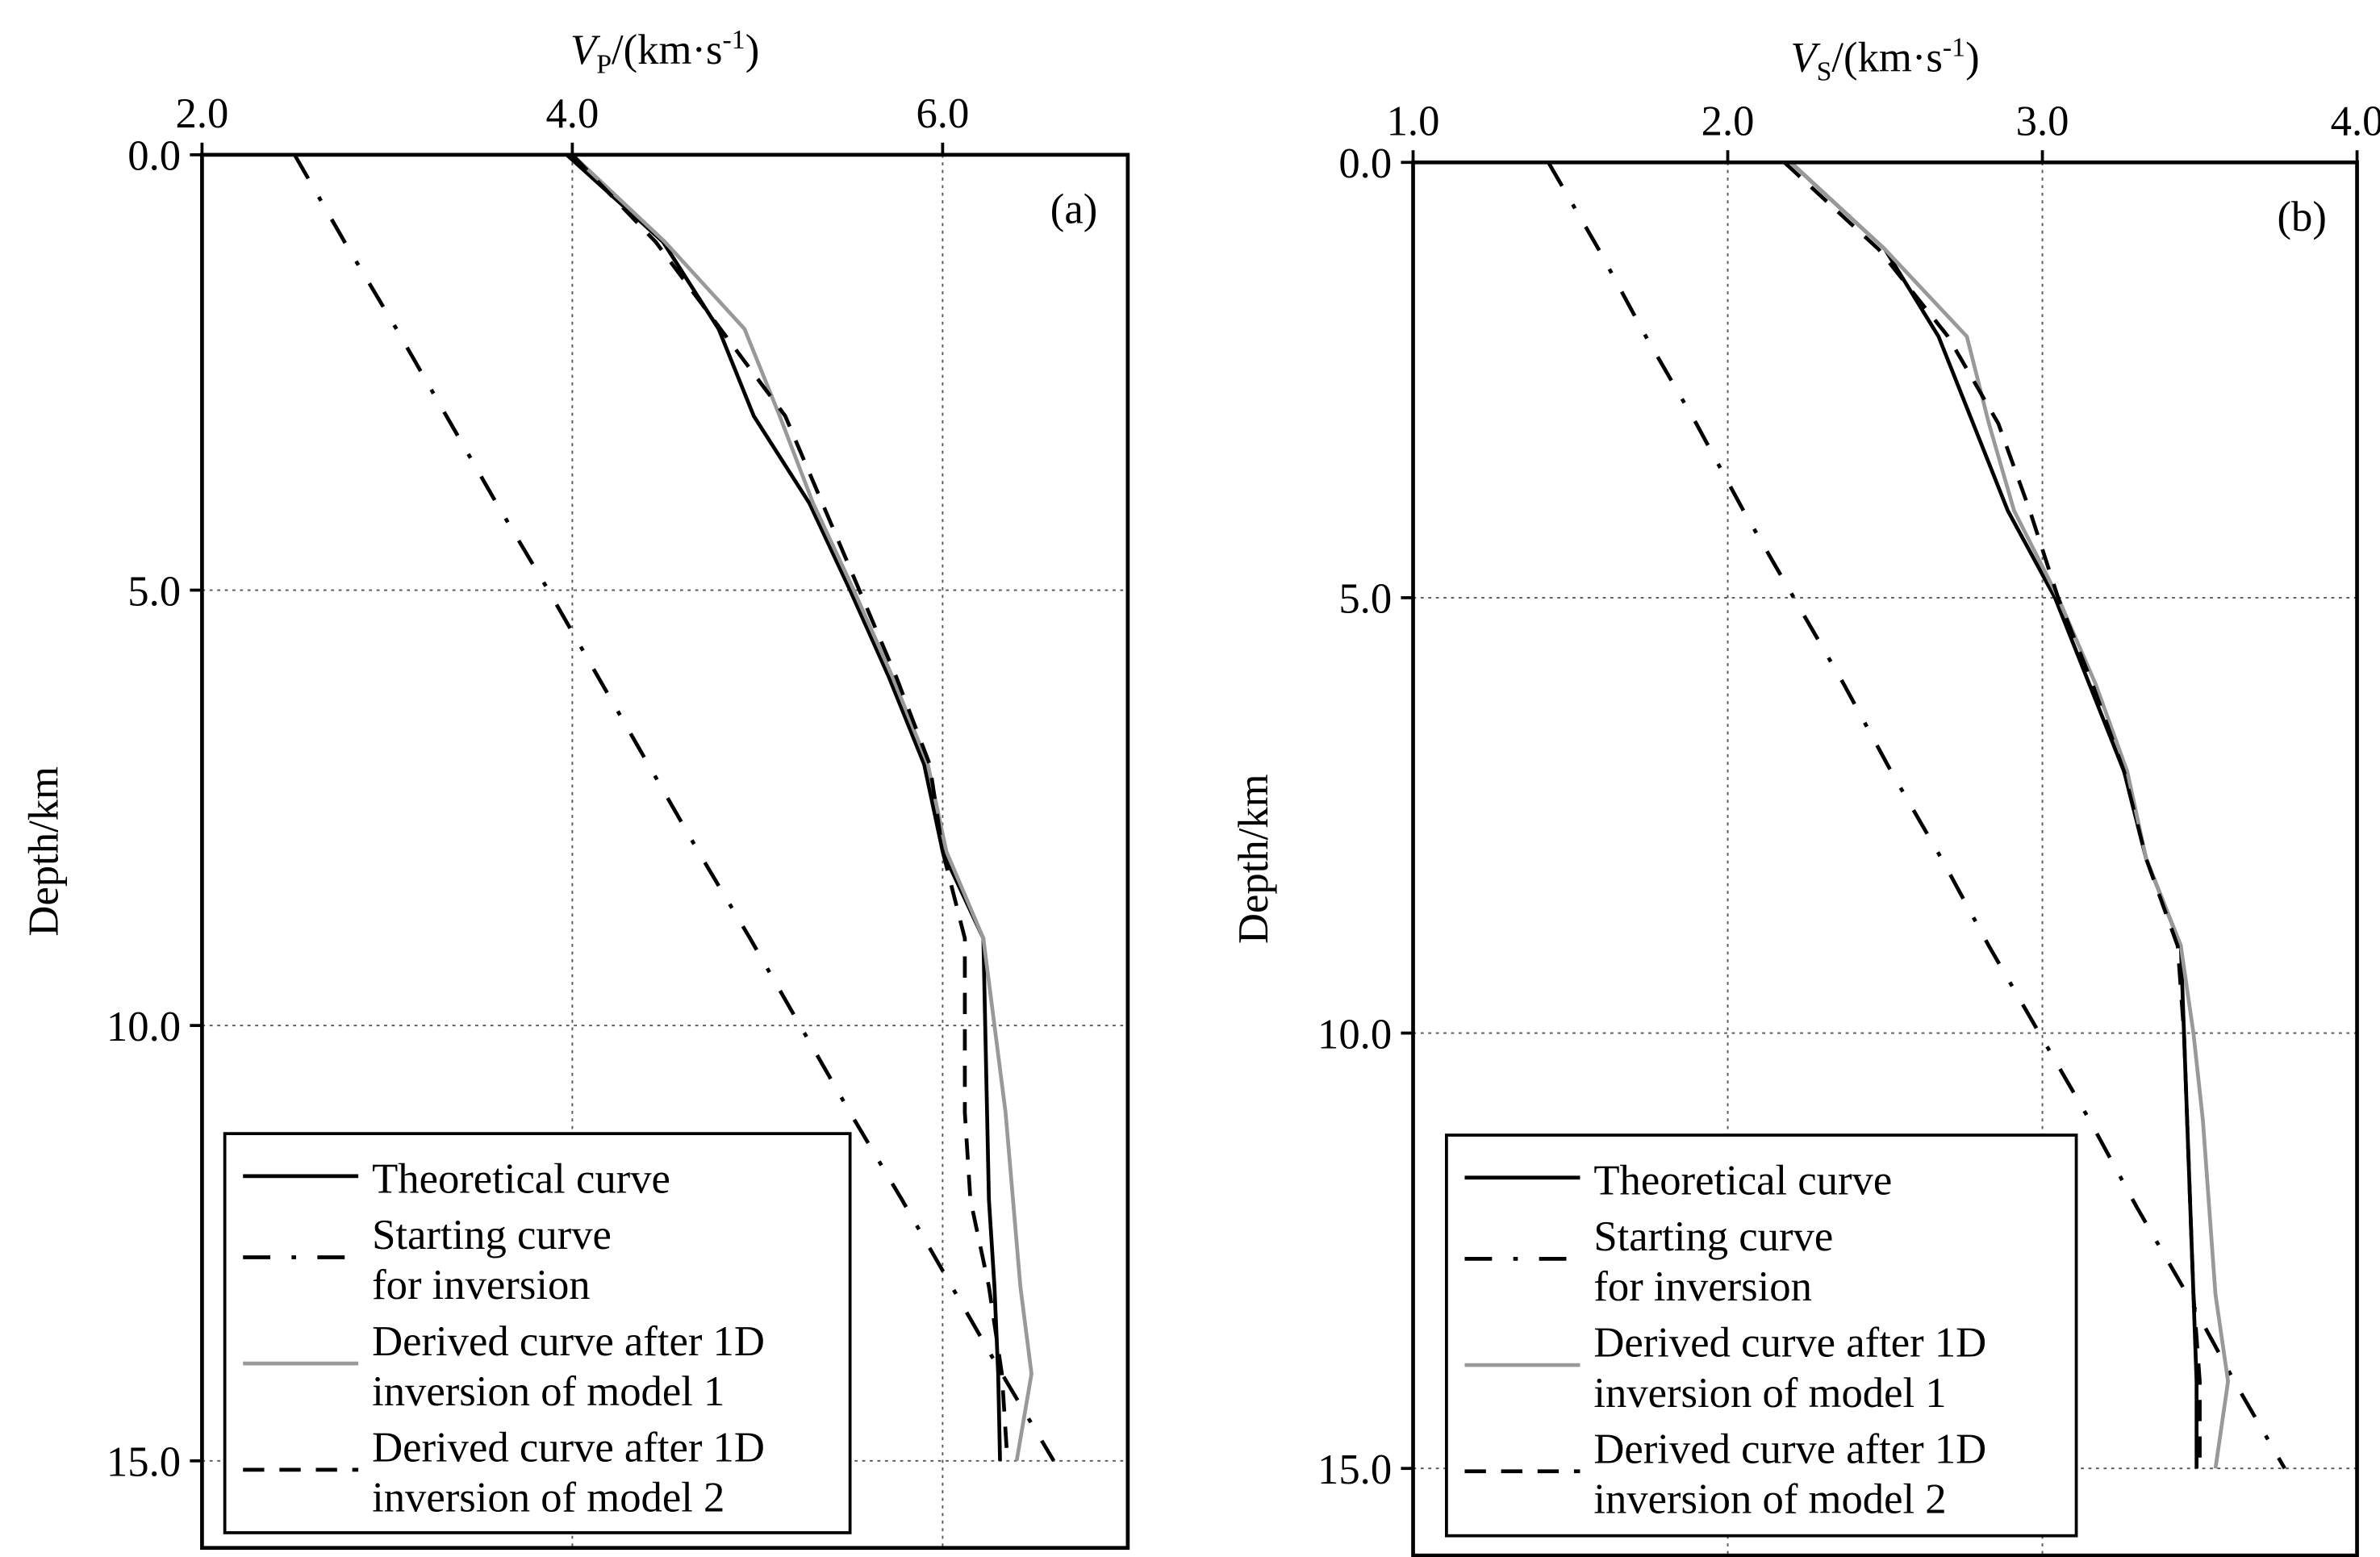 This screenshot has height=1557, width=2380. Describe the element at coordinates (2042, 121) in the screenshot. I see `x-tick-label: 3.0` at that location.